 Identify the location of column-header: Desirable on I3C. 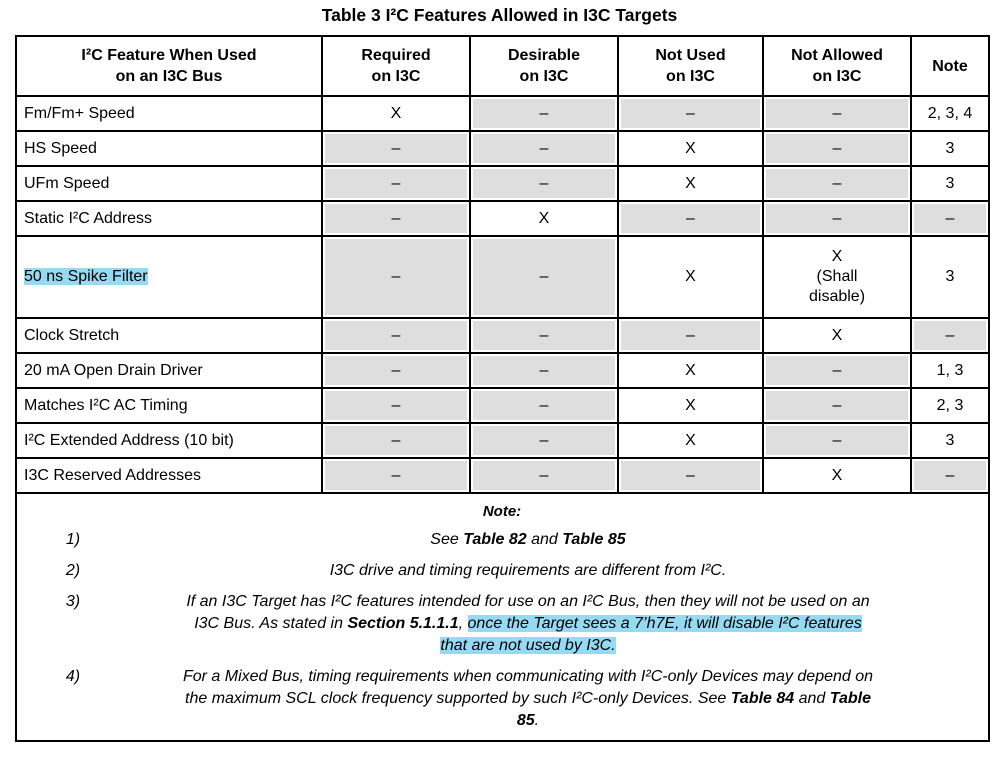
(544, 66).